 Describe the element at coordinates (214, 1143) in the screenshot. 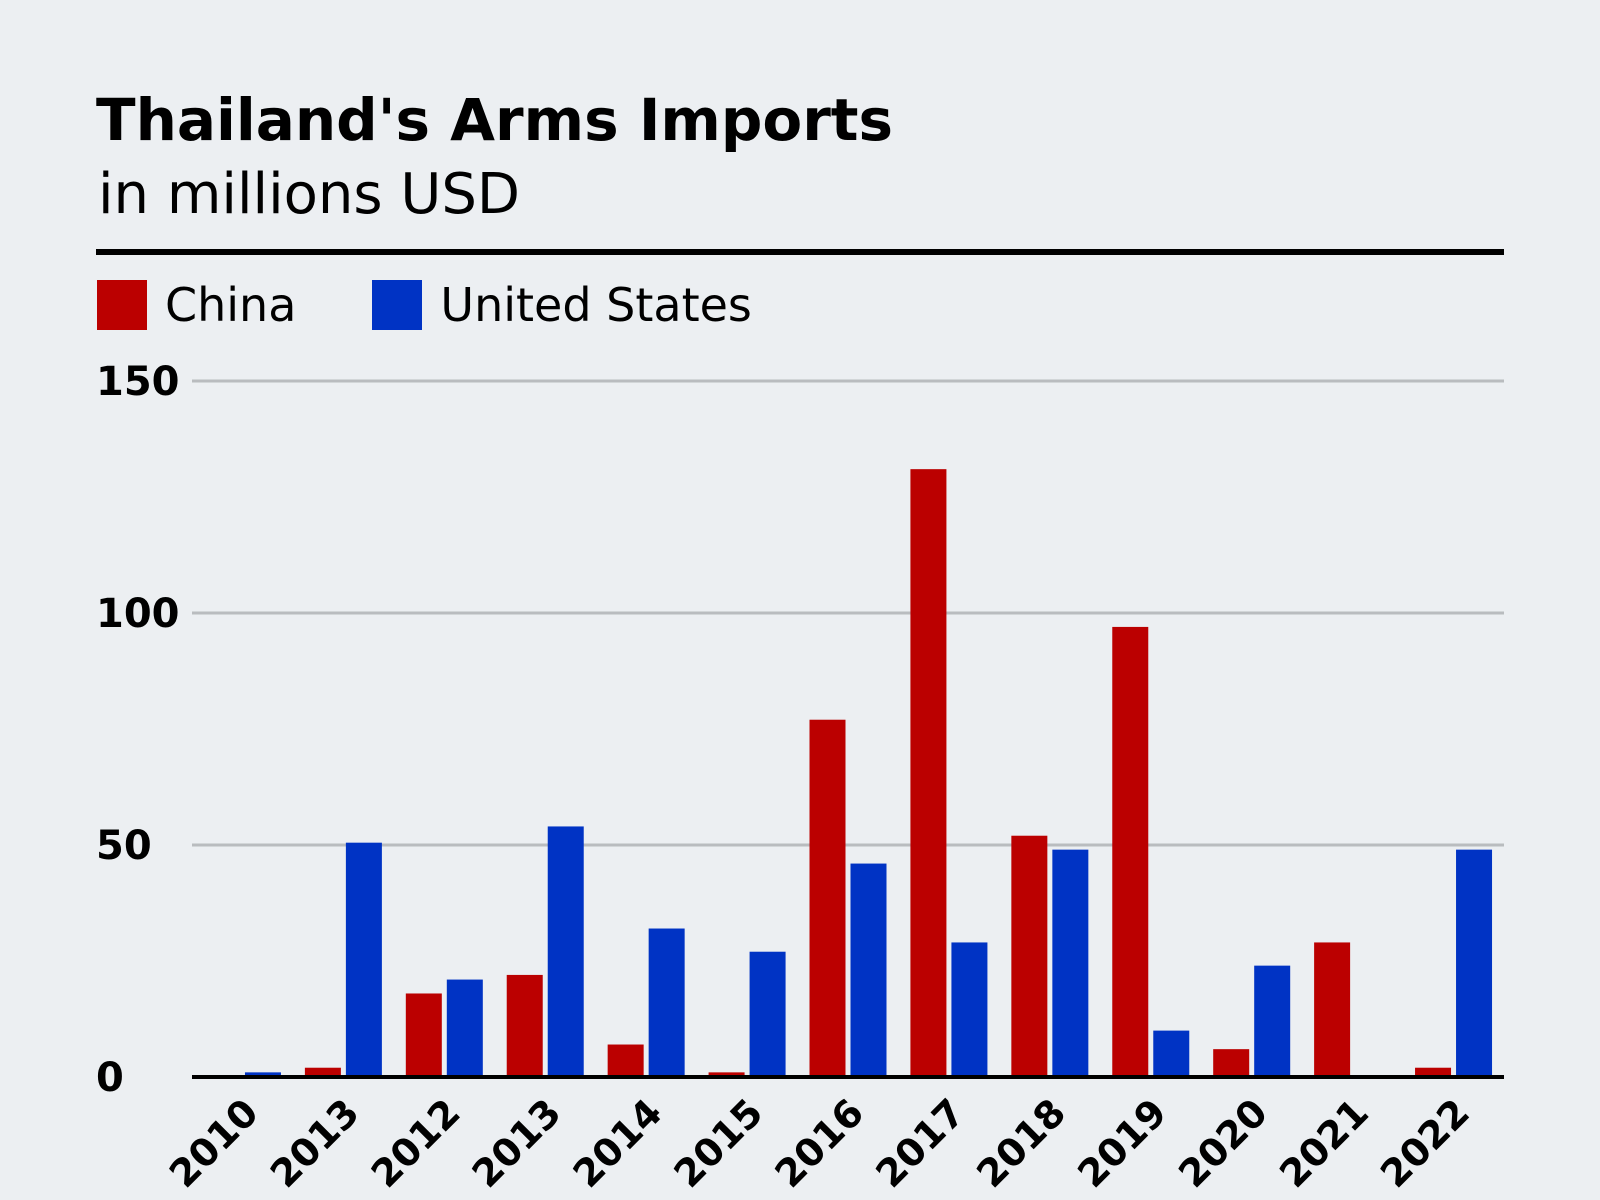

I see `x-tick-label: 2010` at that location.